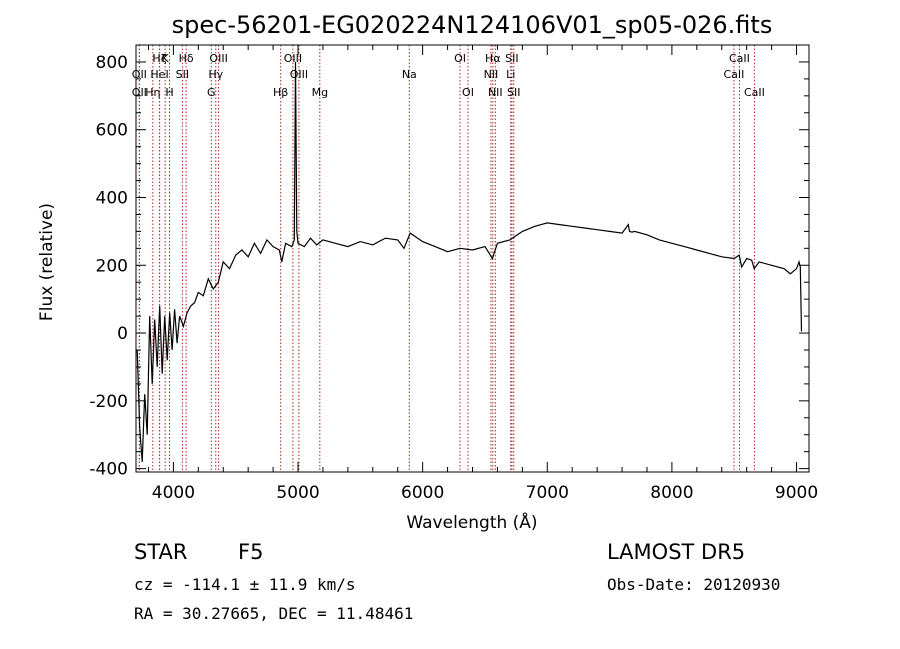  What do you see at coordinates (676, 552) in the screenshot?
I see `survey-name: LAMOST DR5` at bounding box center [676, 552].